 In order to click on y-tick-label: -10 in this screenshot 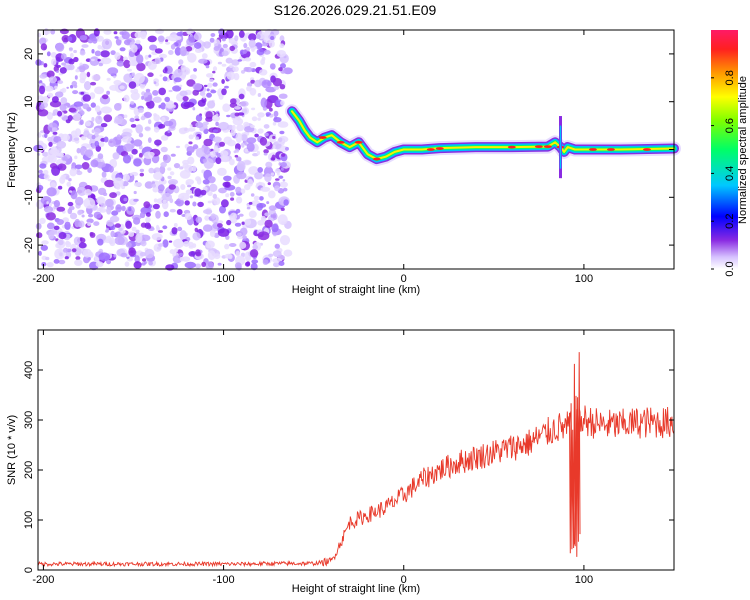, I will do `click(29, 197)`.